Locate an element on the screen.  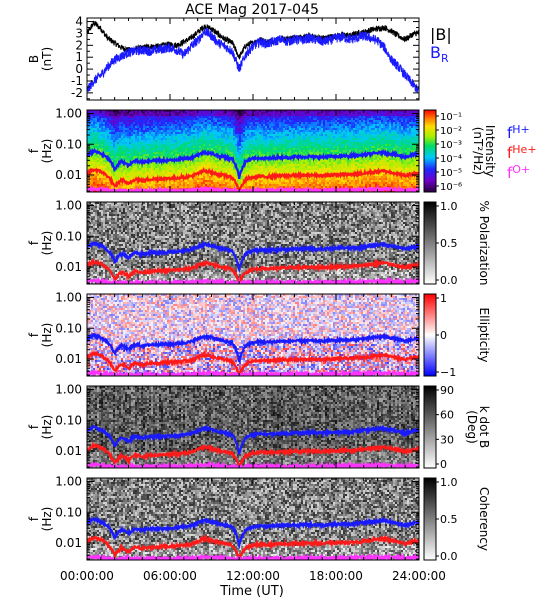
panel-4: 1.00 0.10 0.01 1 0 −1 Ellipticity f (Hz) is located at coordinates (259, 335).